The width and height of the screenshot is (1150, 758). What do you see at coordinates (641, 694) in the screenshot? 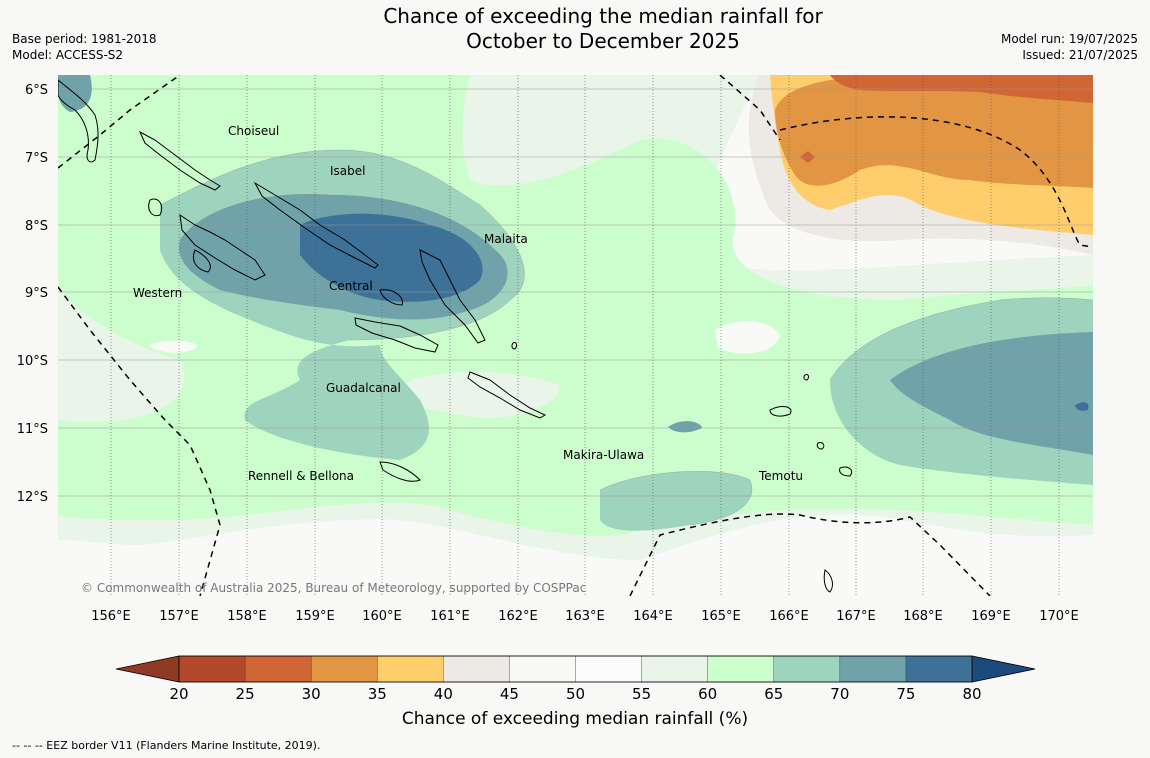
I see `colorbar-tick-label: 55` at bounding box center [641, 694].